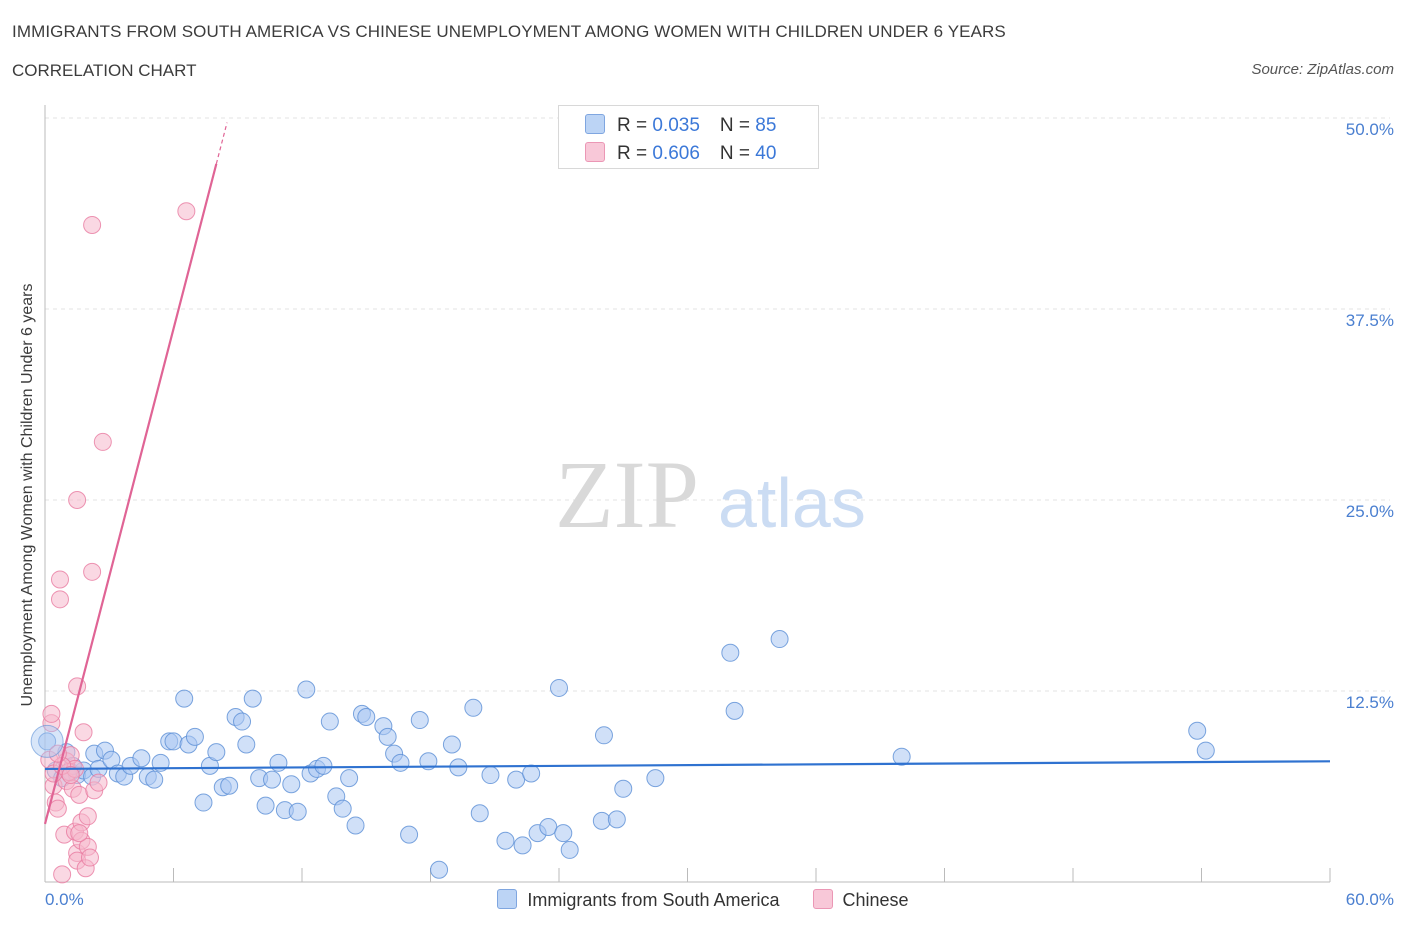 This screenshot has width=1406, height=930. I want to click on legend-item-south-america: Immigrants from South America, so click(638, 900).